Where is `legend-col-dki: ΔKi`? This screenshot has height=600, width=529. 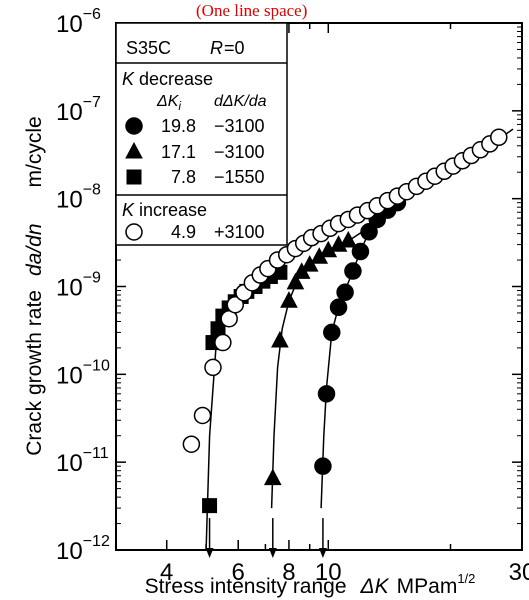
legend-col-dki: ΔKi is located at coordinates (168, 103).